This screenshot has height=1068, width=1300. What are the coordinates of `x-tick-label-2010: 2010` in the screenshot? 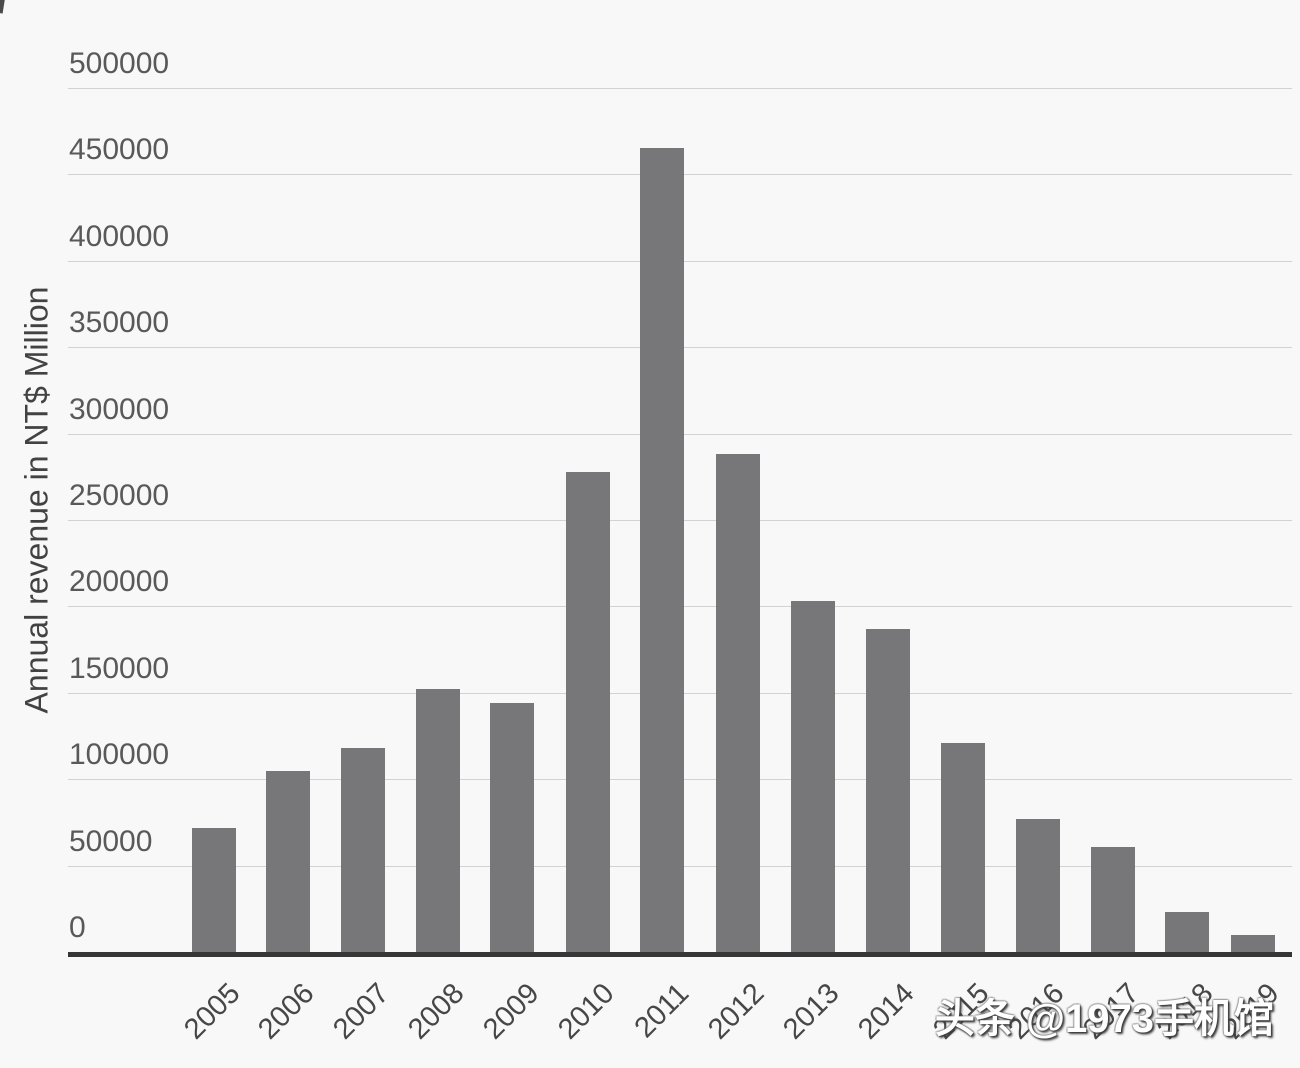 It's located at (586, 1011).